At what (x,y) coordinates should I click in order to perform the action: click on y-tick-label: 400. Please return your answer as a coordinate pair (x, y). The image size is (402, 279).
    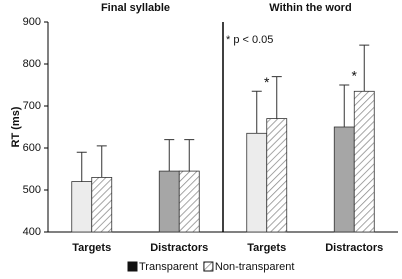
    Looking at the image, I should click on (32, 232).